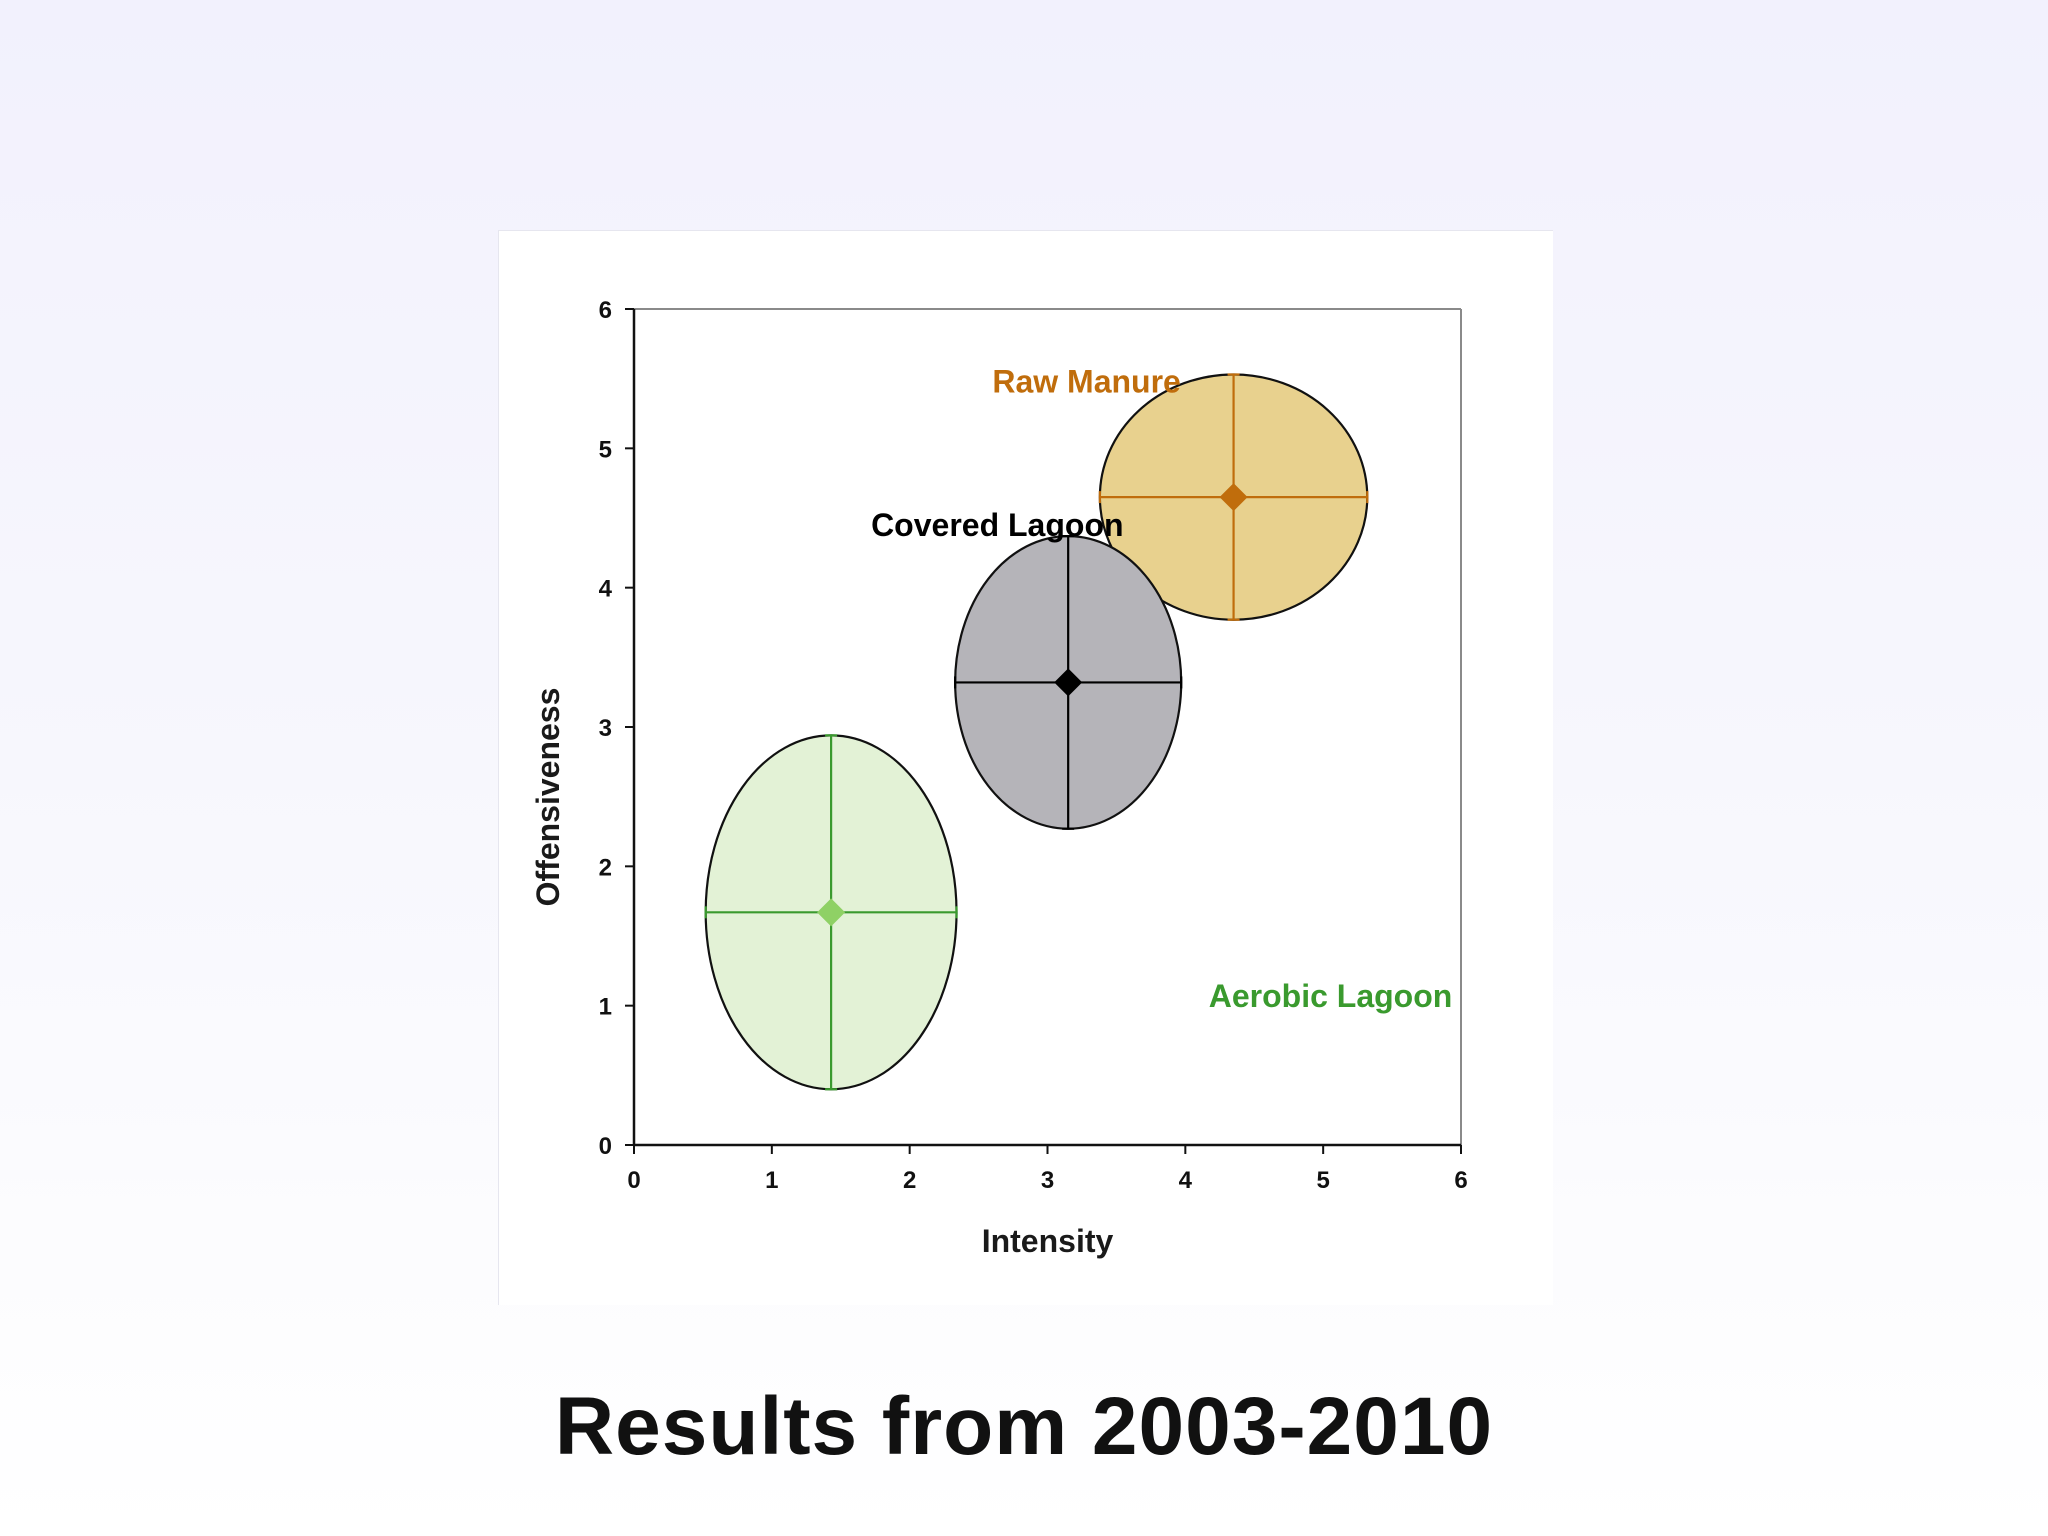  What do you see at coordinates (1048, 1241) in the screenshot?
I see `x-axis-title: Intensity` at bounding box center [1048, 1241].